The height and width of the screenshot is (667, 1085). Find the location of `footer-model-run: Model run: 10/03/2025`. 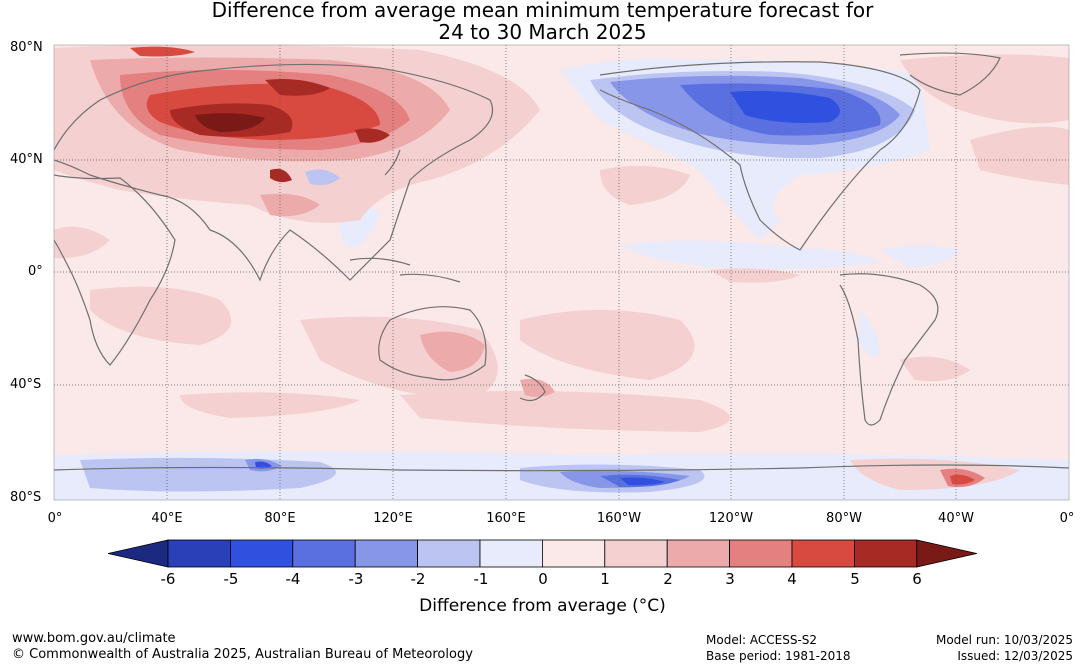

footer-model-run: Model run: 10/03/2025 is located at coordinates (1004, 640).